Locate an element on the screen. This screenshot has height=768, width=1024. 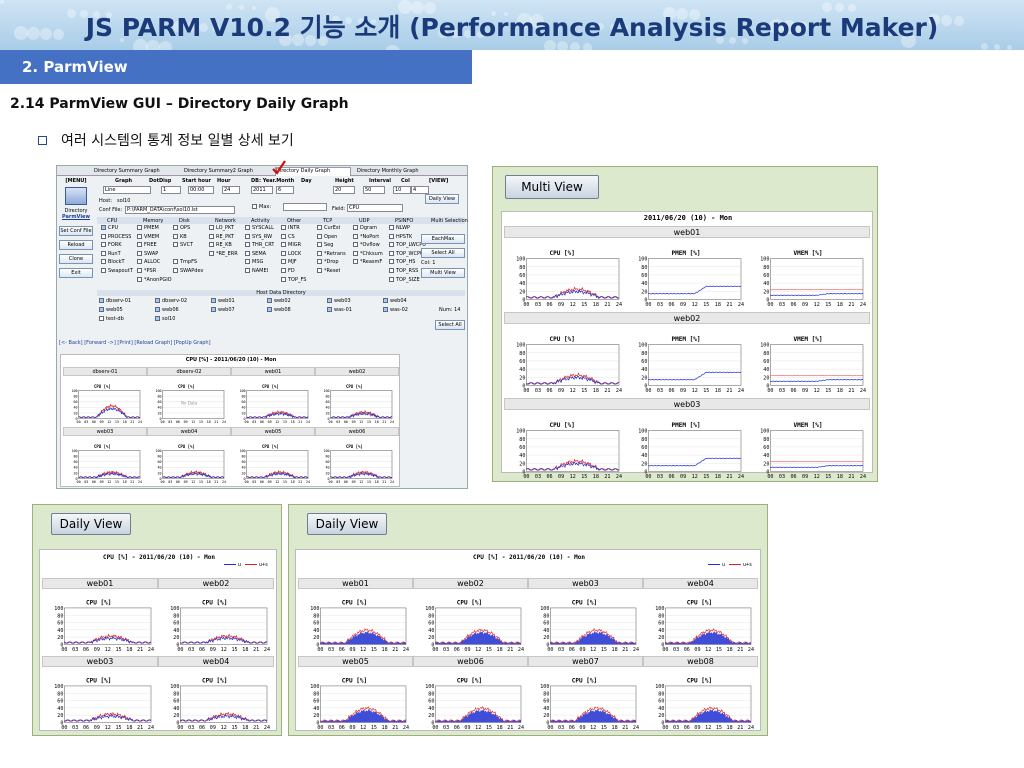
host-checkbox: web07 is located at coordinates (223, 310).